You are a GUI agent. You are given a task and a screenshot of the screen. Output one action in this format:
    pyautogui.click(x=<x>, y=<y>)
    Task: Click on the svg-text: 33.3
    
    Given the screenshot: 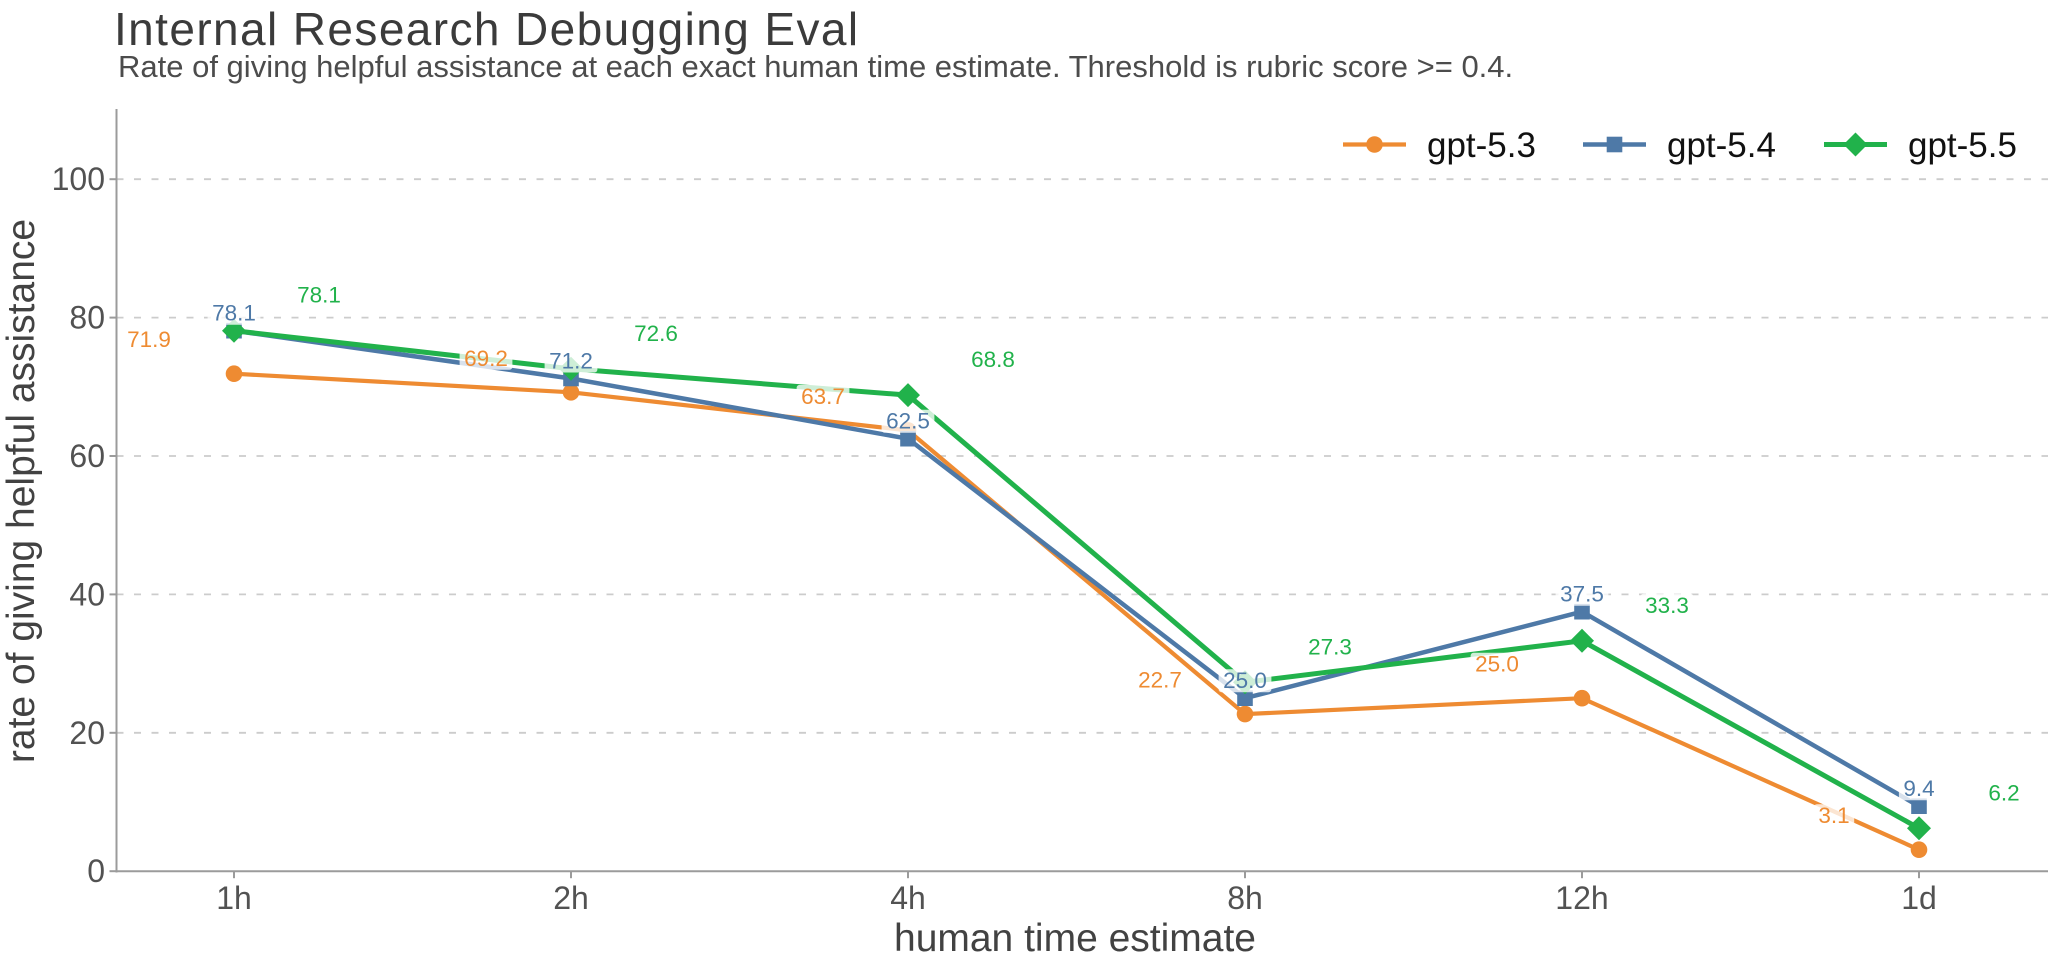 What is the action you would take?
    pyautogui.click(x=1667, y=605)
    